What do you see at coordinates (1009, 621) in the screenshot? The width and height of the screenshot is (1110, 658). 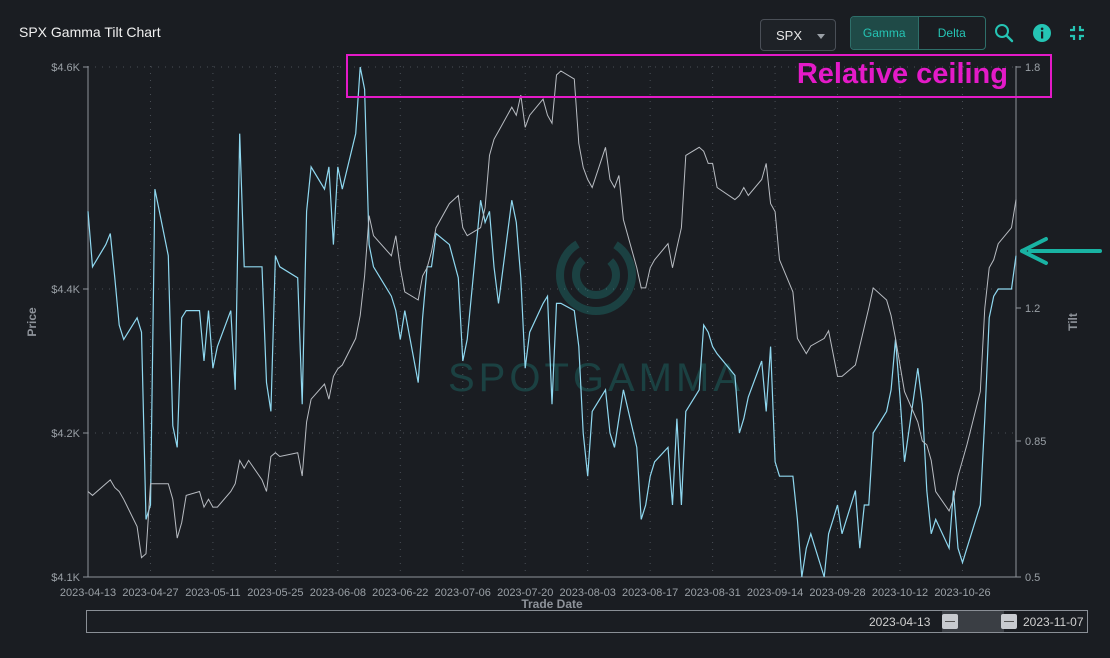 I see `navigator-right-handle` at bounding box center [1009, 621].